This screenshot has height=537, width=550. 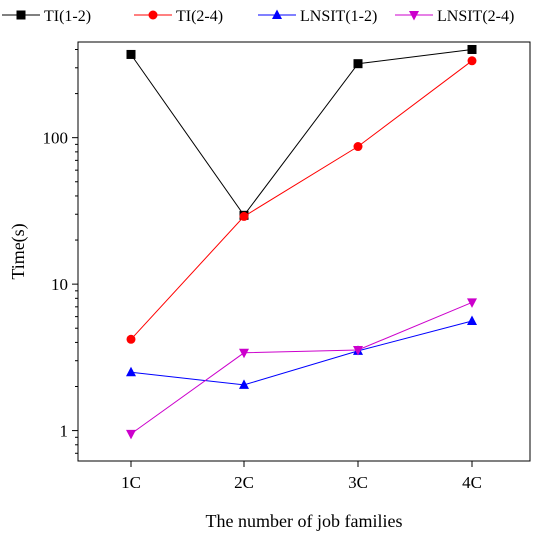 I want to click on legend-label: LNSIT(2-4), so click(x=475, y=16).